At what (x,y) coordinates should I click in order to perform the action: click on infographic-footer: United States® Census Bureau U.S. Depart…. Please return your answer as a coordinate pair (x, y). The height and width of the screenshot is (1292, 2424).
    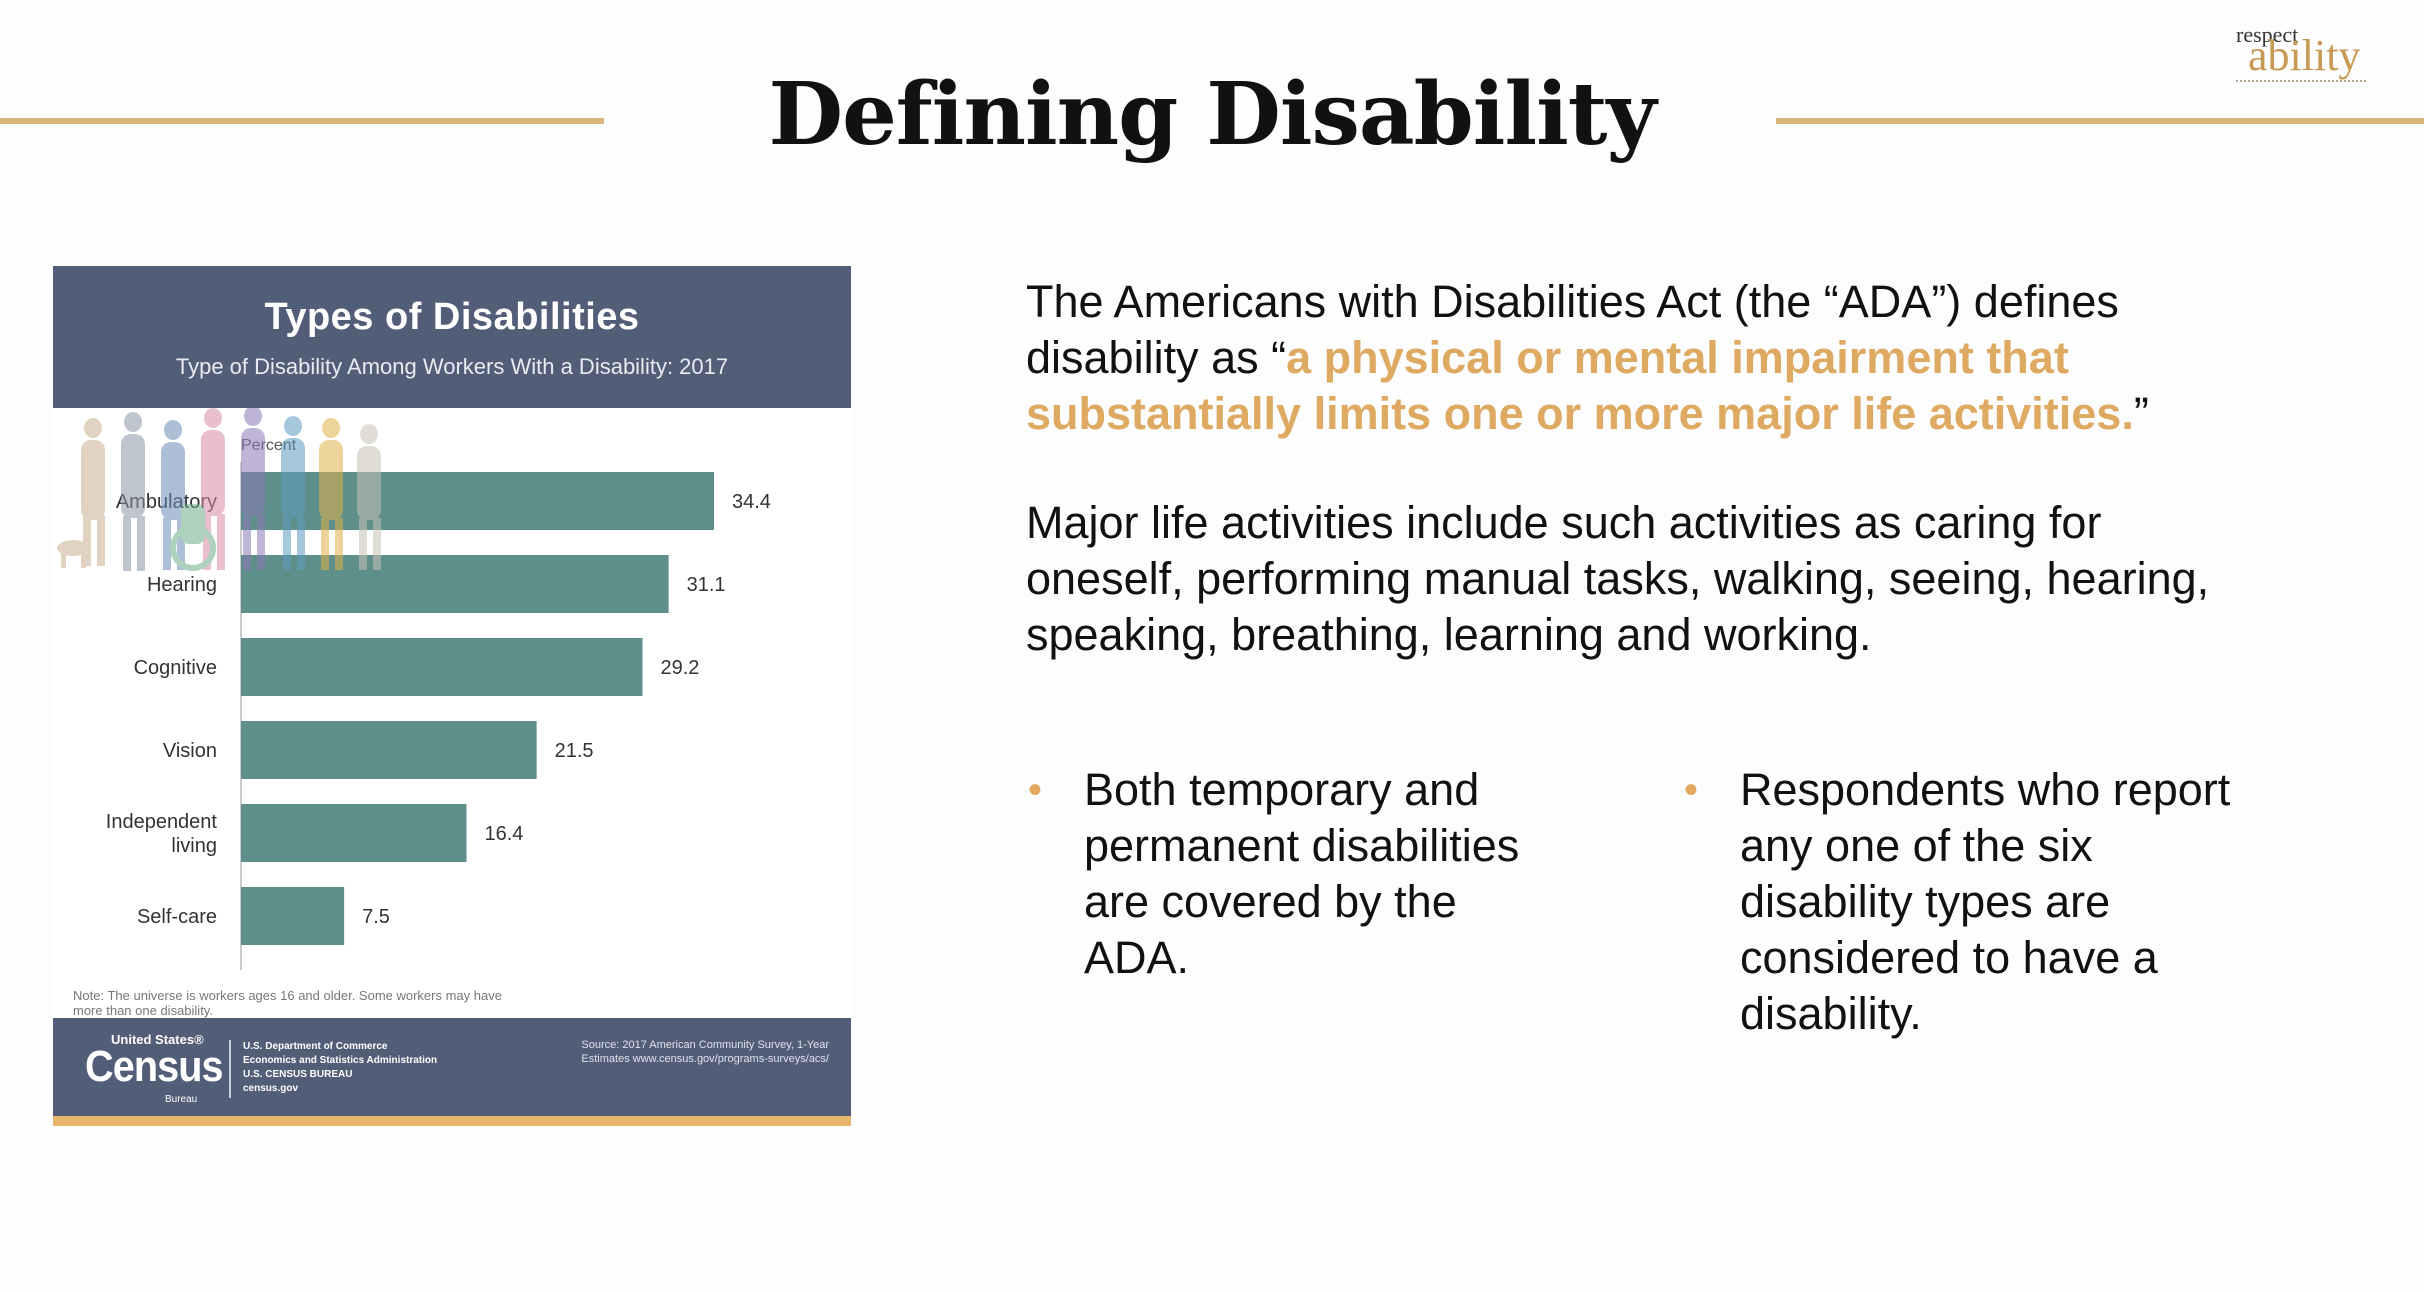
    Looking at the image, I should click on (452, 1067).